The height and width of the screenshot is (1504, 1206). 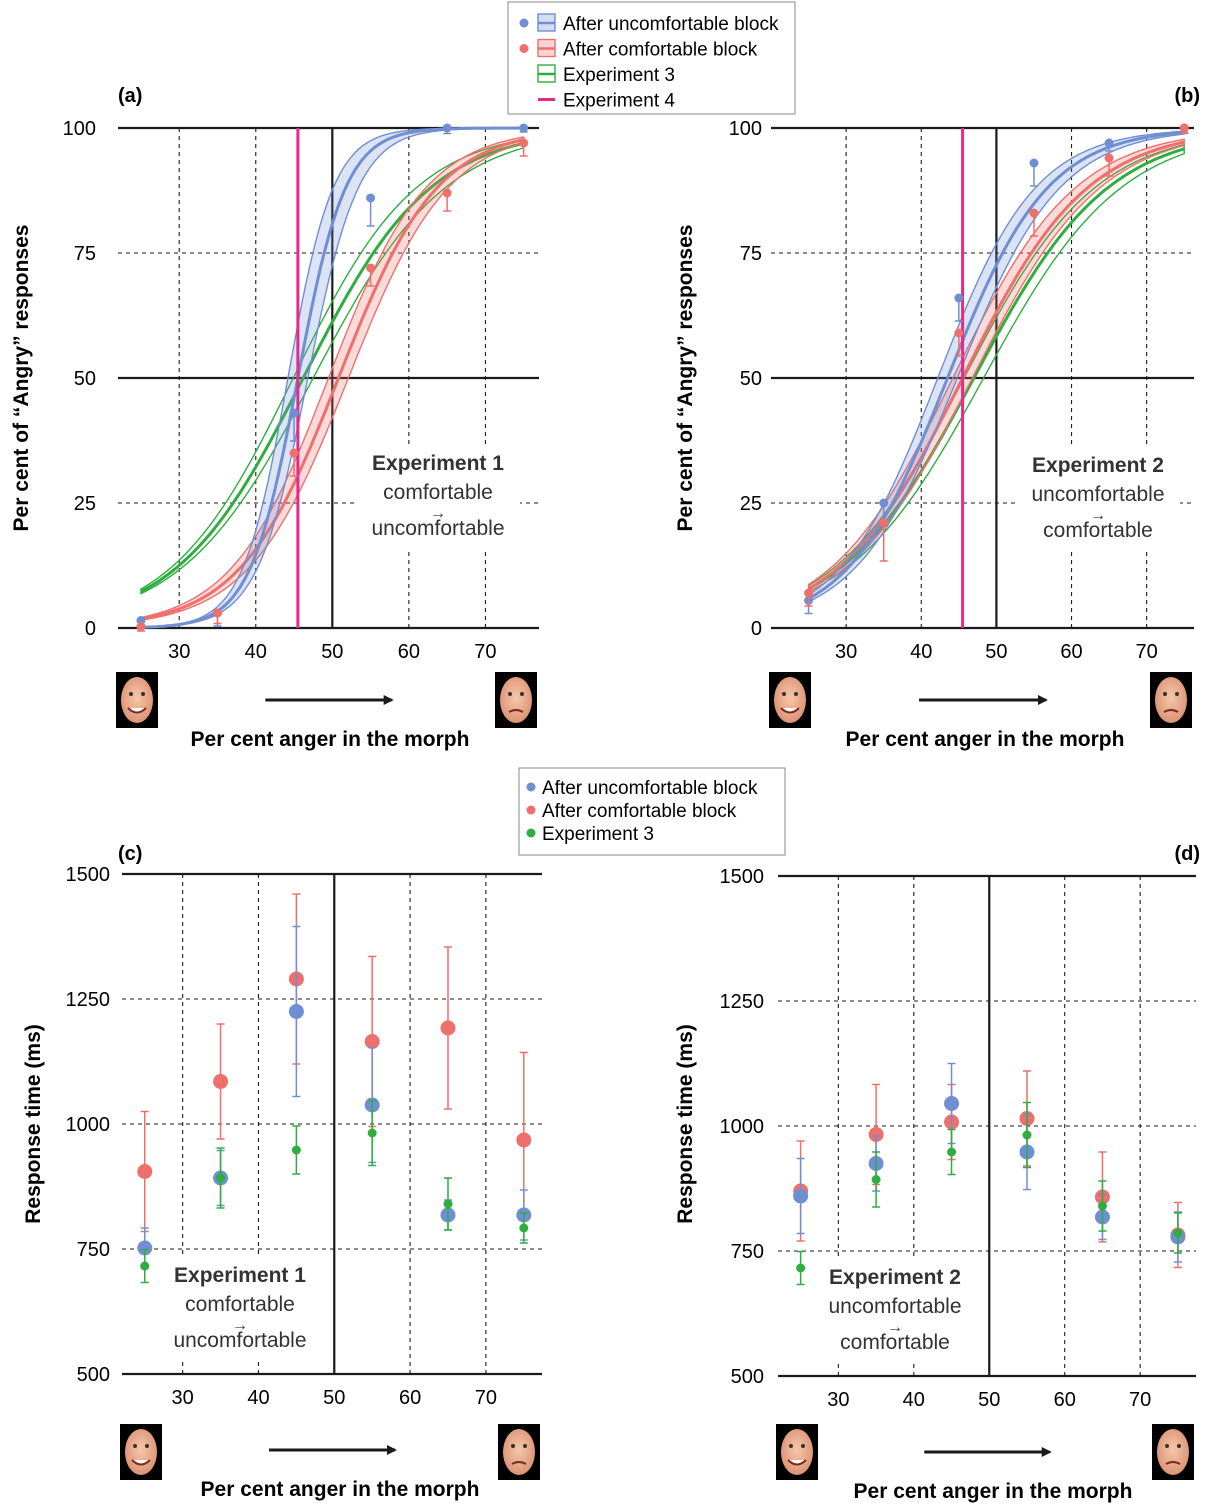 I want to click on legend-box, so click(x=652, y=811).